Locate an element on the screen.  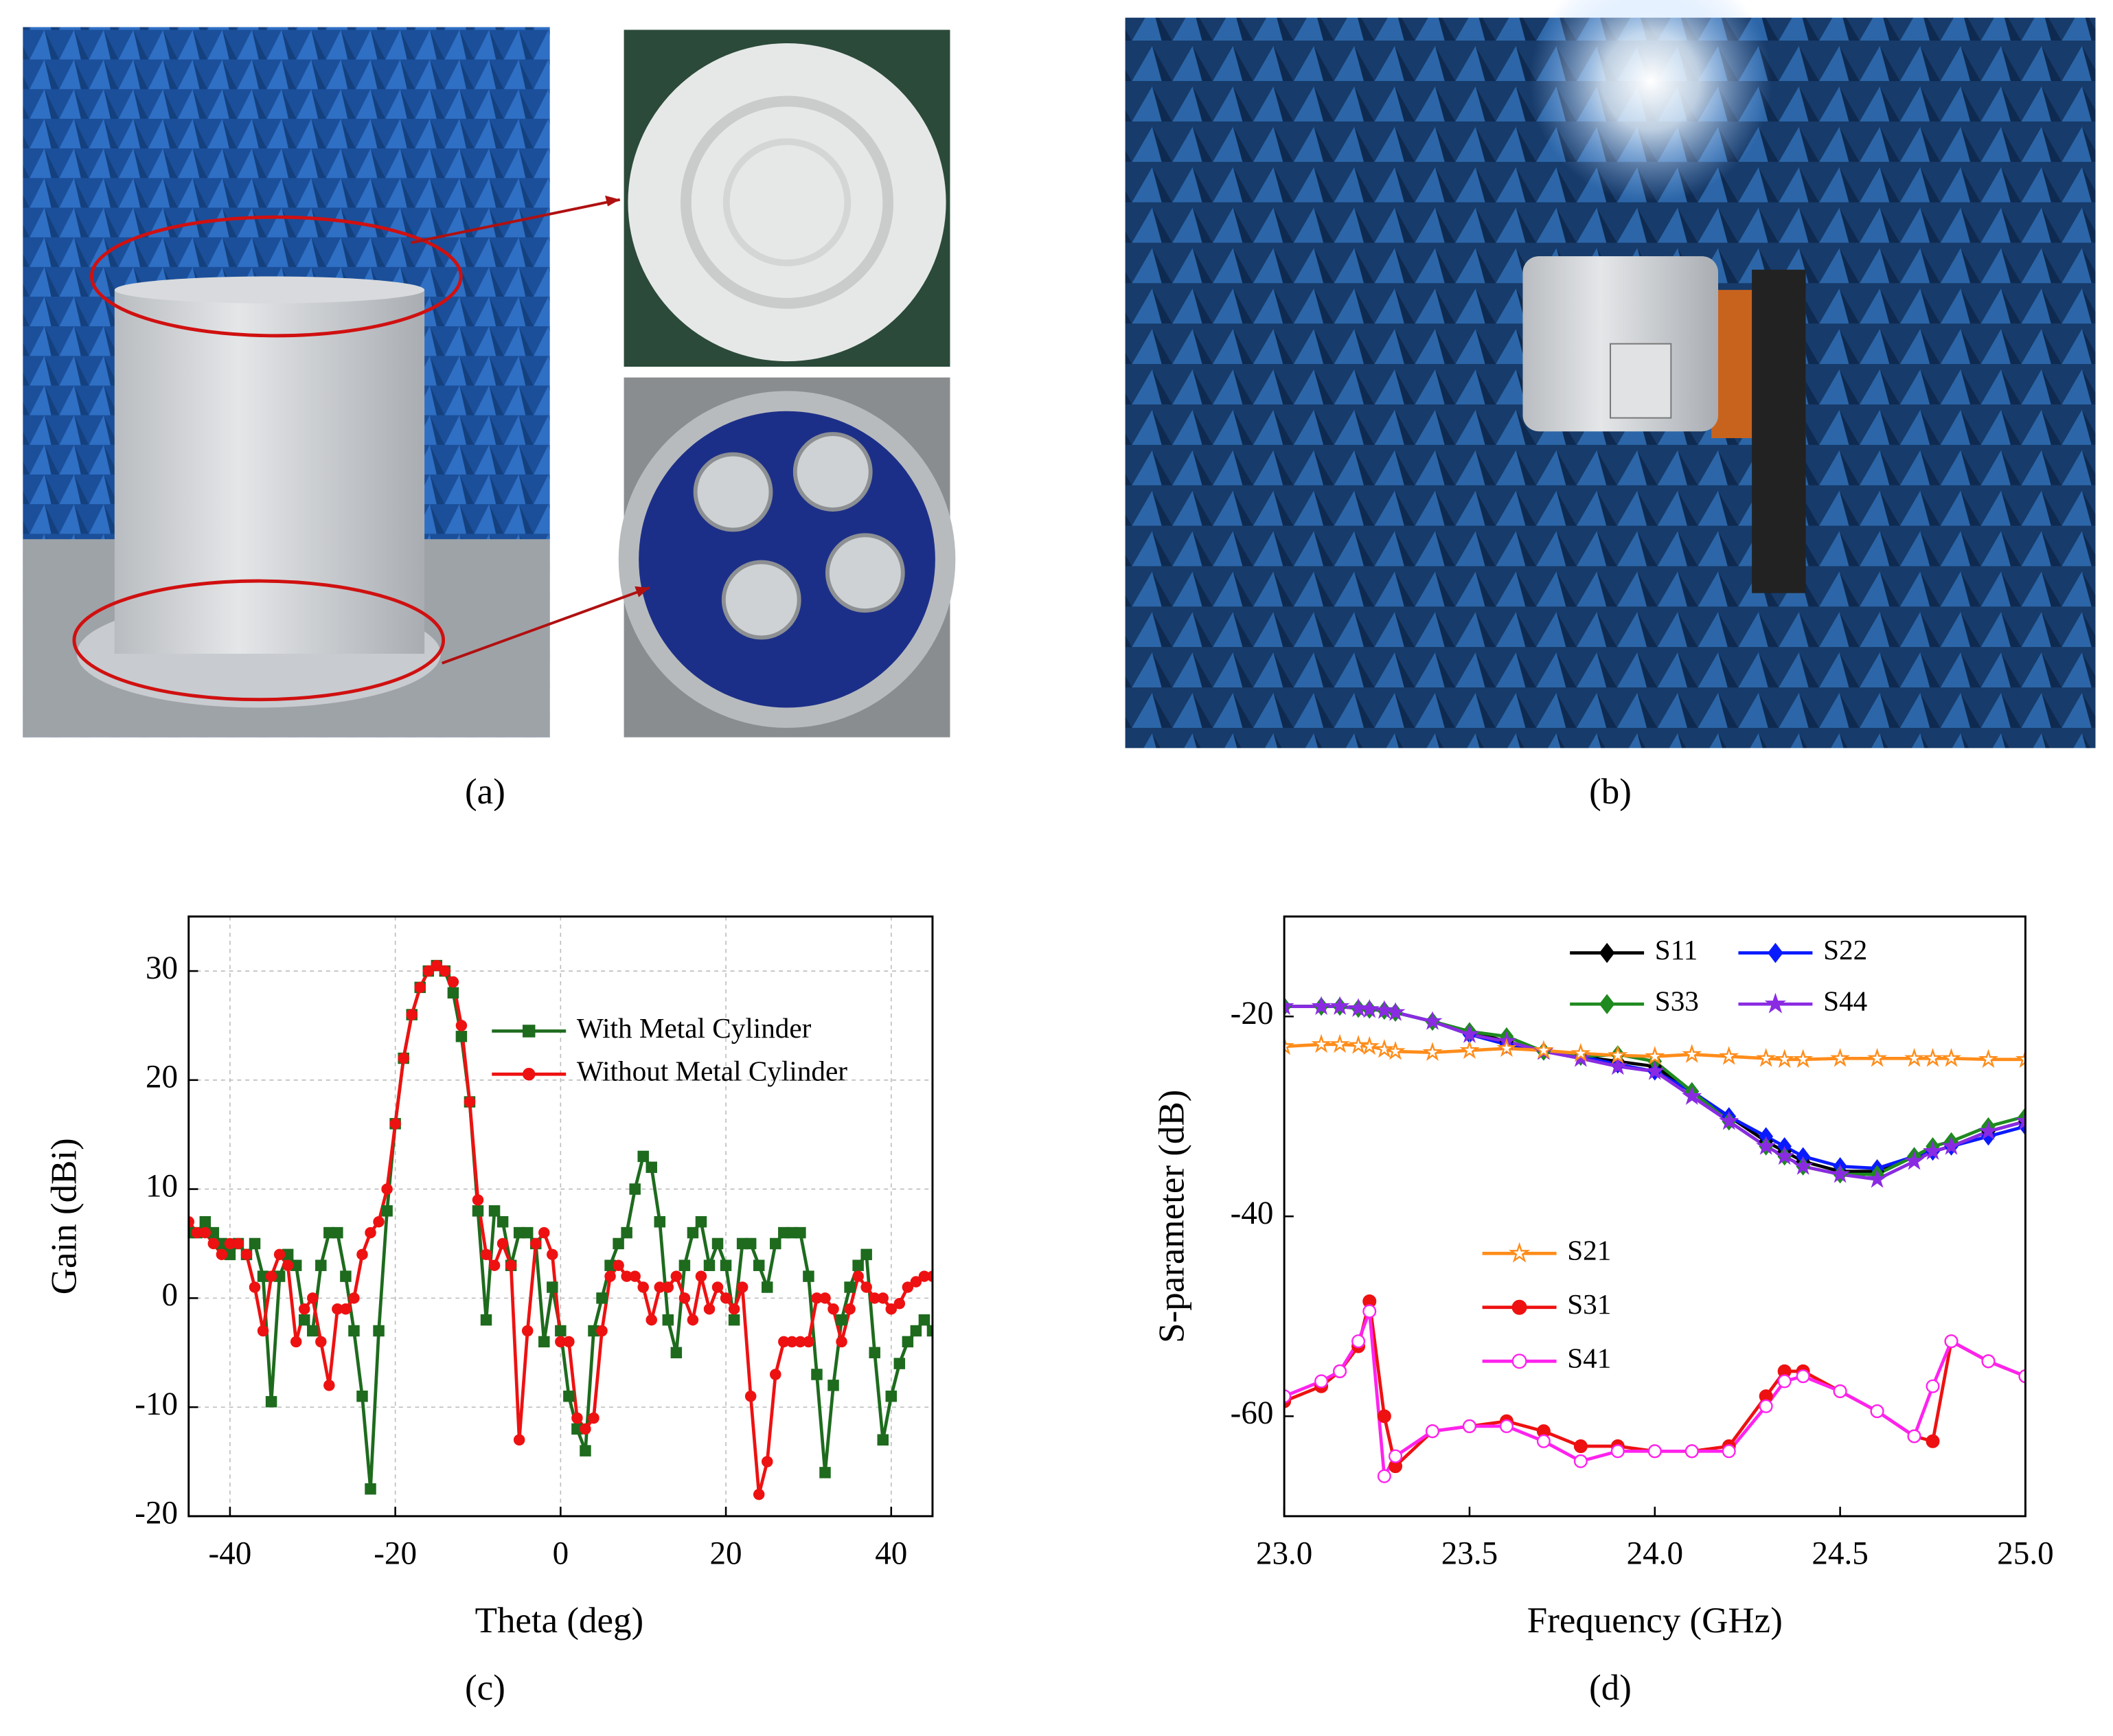
legend-label: S44 is located at coordinates (1845, 1001).